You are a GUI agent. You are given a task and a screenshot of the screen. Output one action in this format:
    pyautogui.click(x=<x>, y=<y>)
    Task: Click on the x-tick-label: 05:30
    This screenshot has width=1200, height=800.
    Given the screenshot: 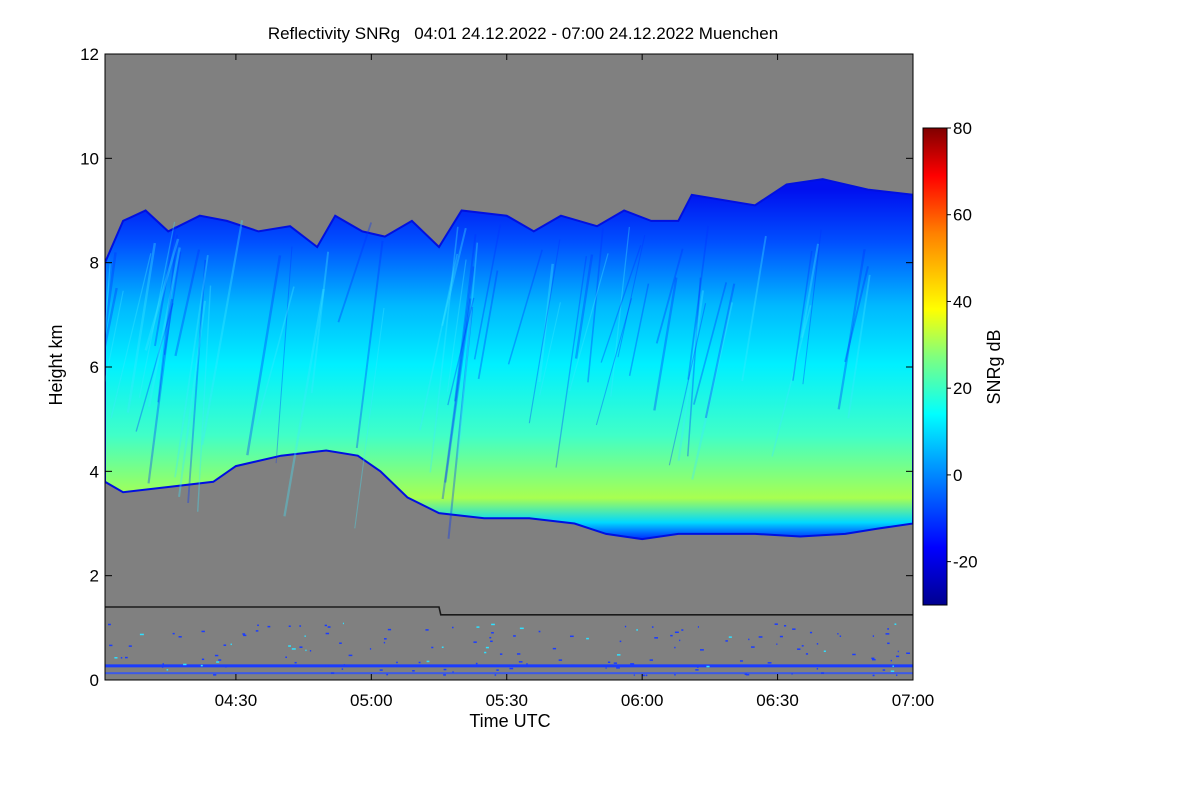 What is the action you would take?
    pyautogui.click(x=506, y=700)
    